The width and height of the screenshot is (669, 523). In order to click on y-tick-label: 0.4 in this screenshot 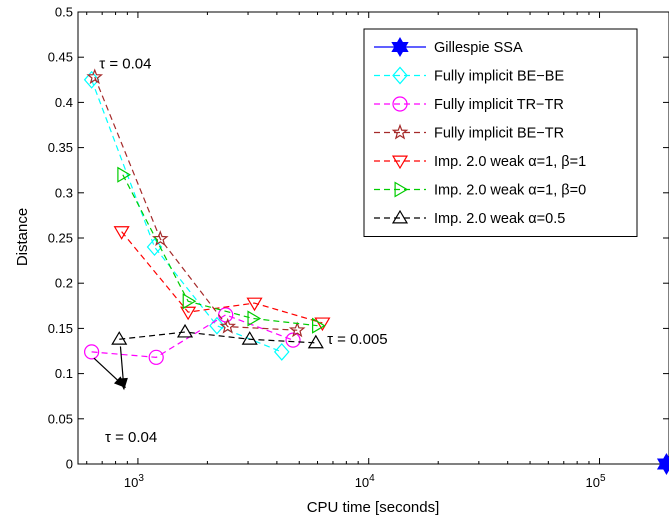, I will do `click(64, 102)`.